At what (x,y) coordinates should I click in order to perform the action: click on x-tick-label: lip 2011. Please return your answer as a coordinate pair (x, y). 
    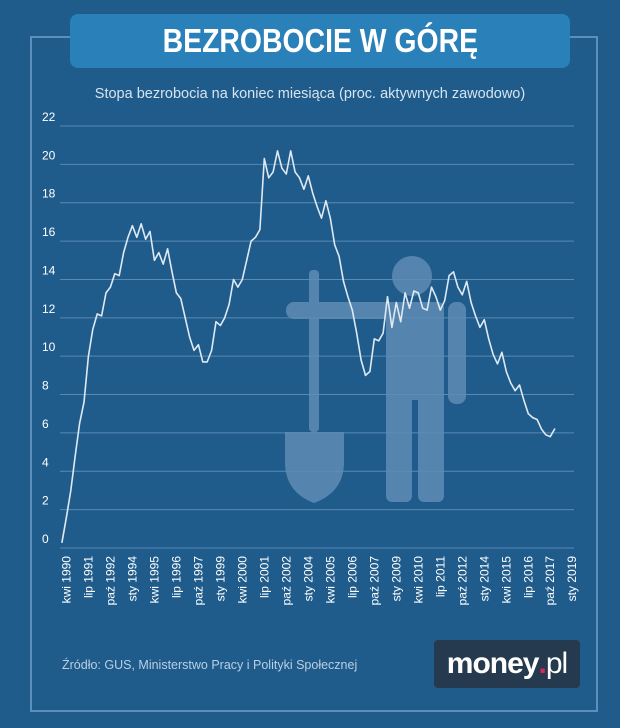
    Looking at the image, I should click on (440, 576).